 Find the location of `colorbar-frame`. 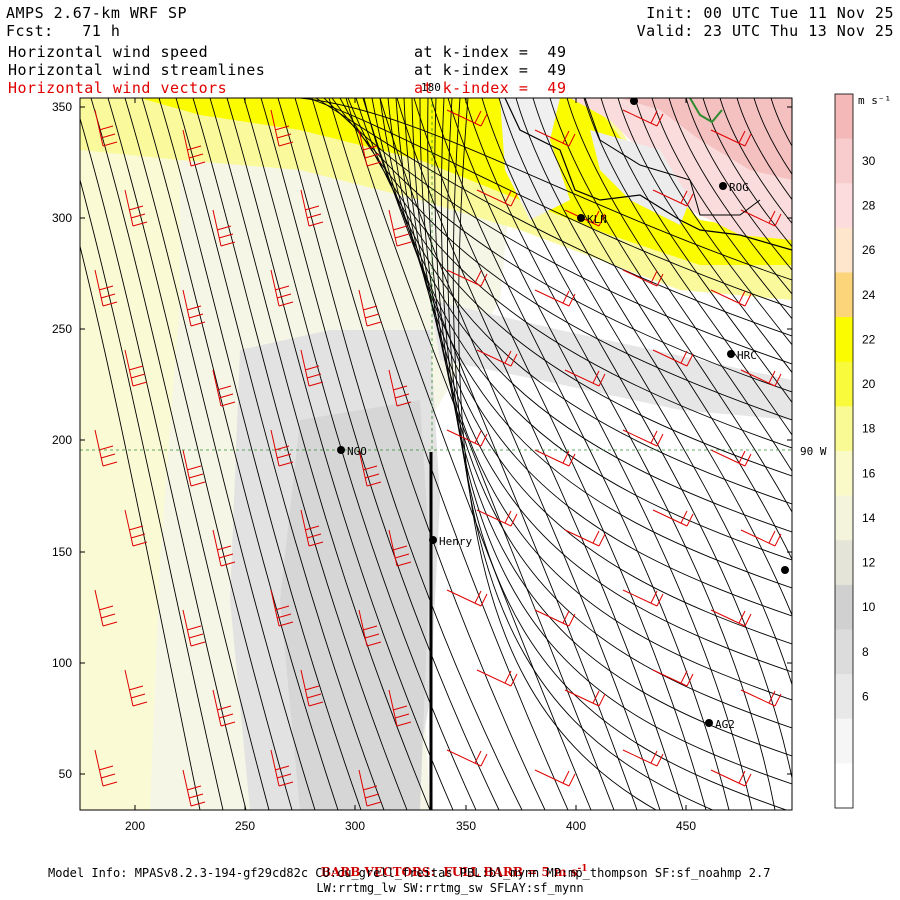

colorbar-frame is located at coordinates (844, 451).